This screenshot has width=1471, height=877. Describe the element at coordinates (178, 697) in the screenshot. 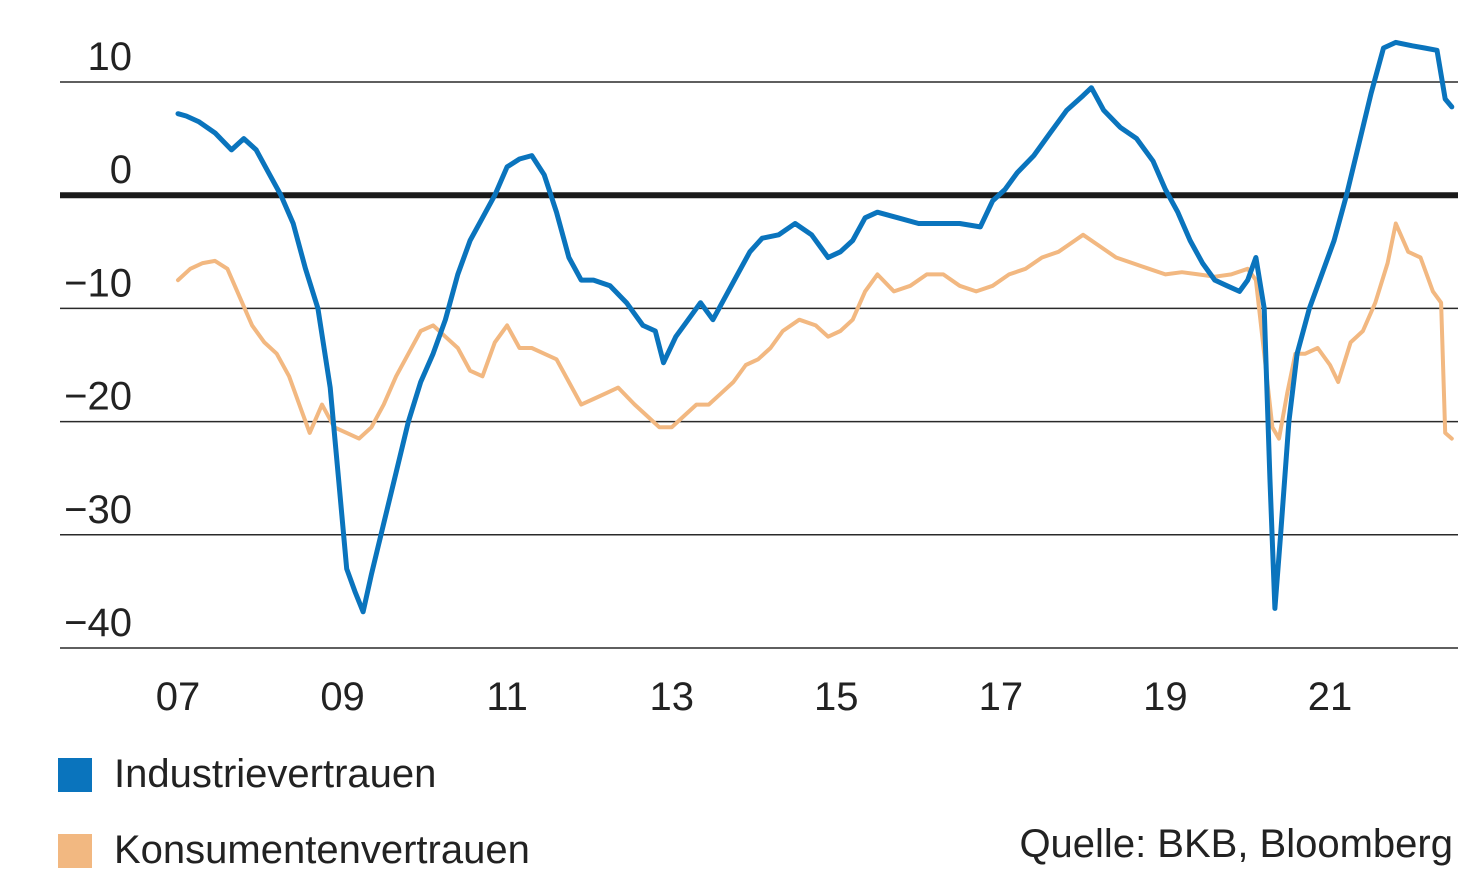

I see `x-tick-label: 07` at that location.